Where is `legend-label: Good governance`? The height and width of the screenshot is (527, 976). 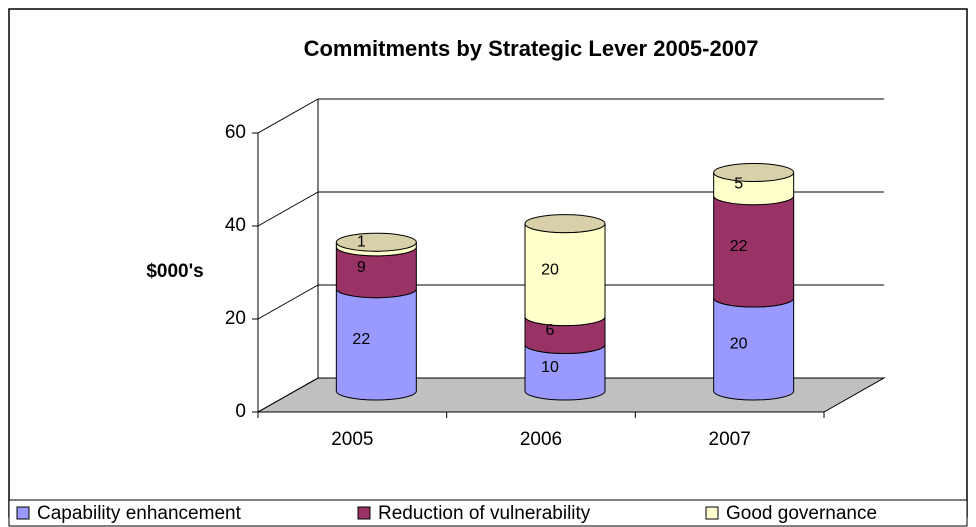
legend-label: Good governance is located at coordinates (801, 513).